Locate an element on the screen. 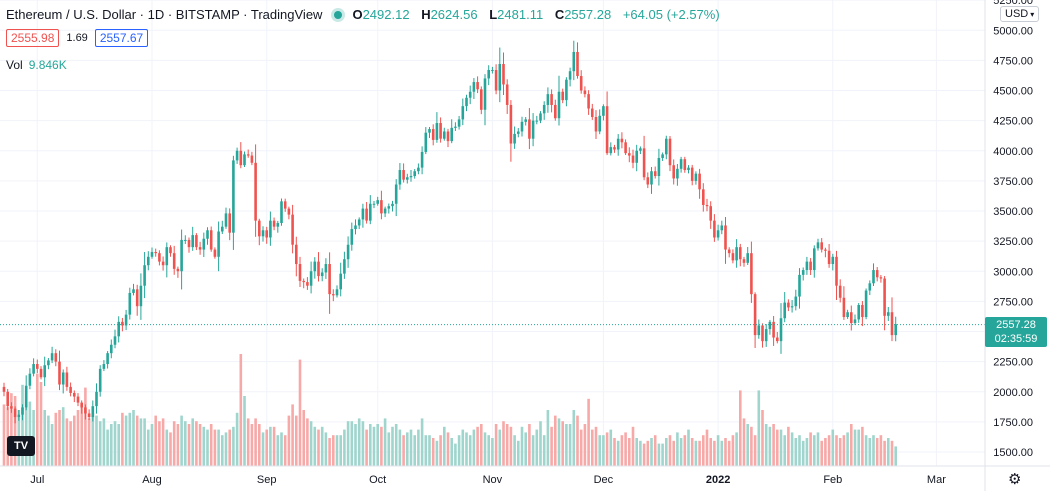 This screenshot has height=491, width=1050. buy-button: 2557.67 is located at coordinates (121, 38).